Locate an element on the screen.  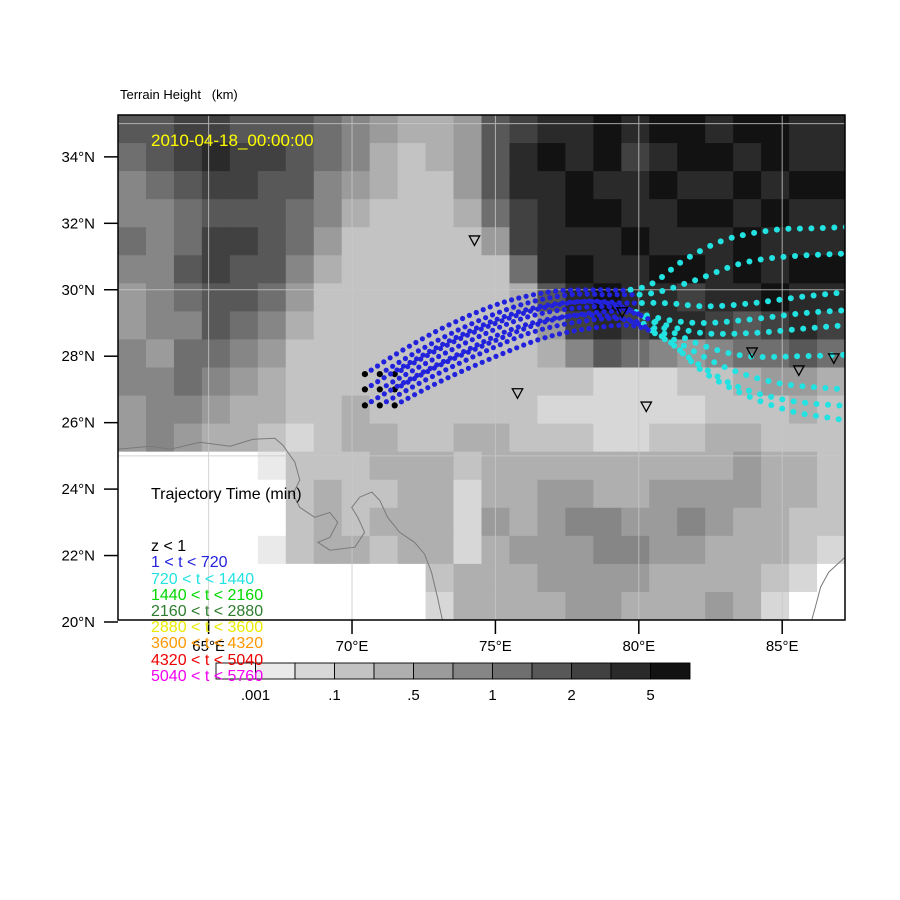
station-markers is located at coordinates (654, 324).